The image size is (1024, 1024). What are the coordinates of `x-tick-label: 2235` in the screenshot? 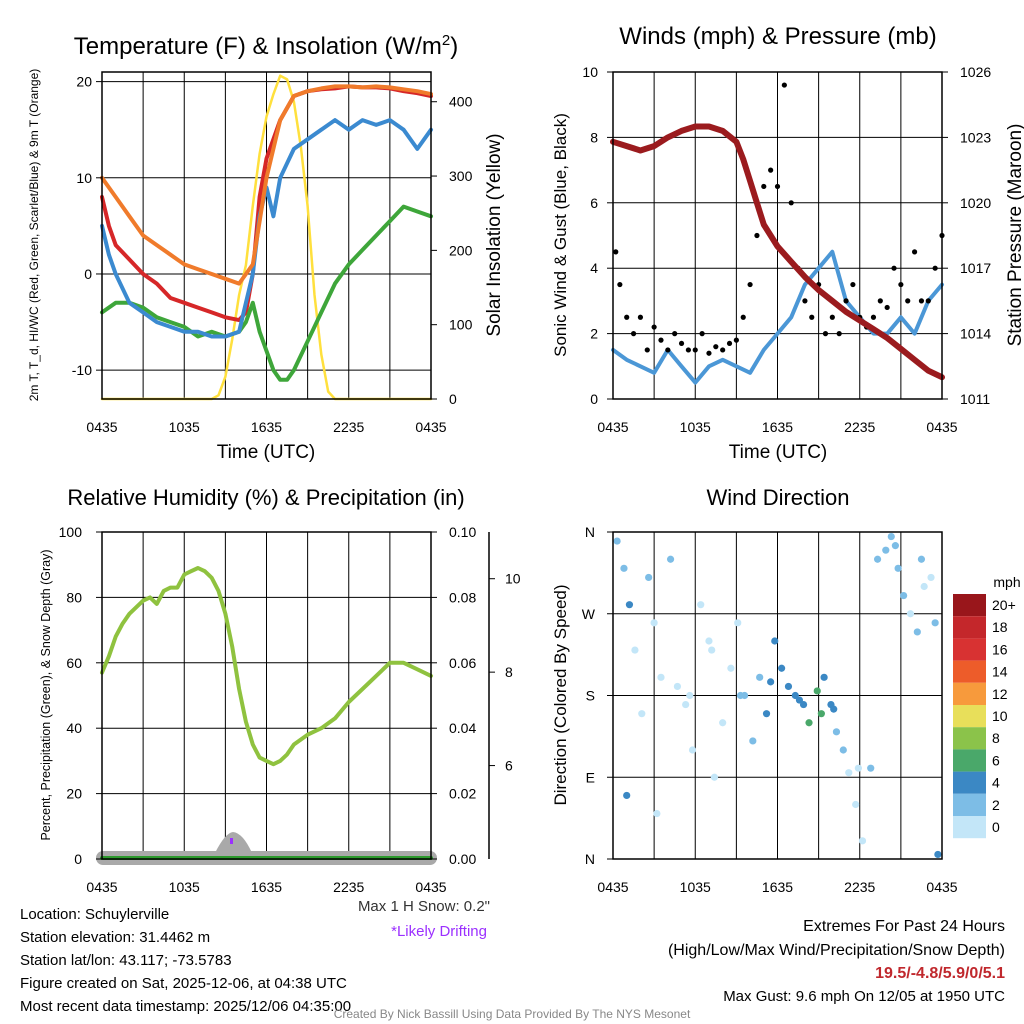 It's located at (859, 427).